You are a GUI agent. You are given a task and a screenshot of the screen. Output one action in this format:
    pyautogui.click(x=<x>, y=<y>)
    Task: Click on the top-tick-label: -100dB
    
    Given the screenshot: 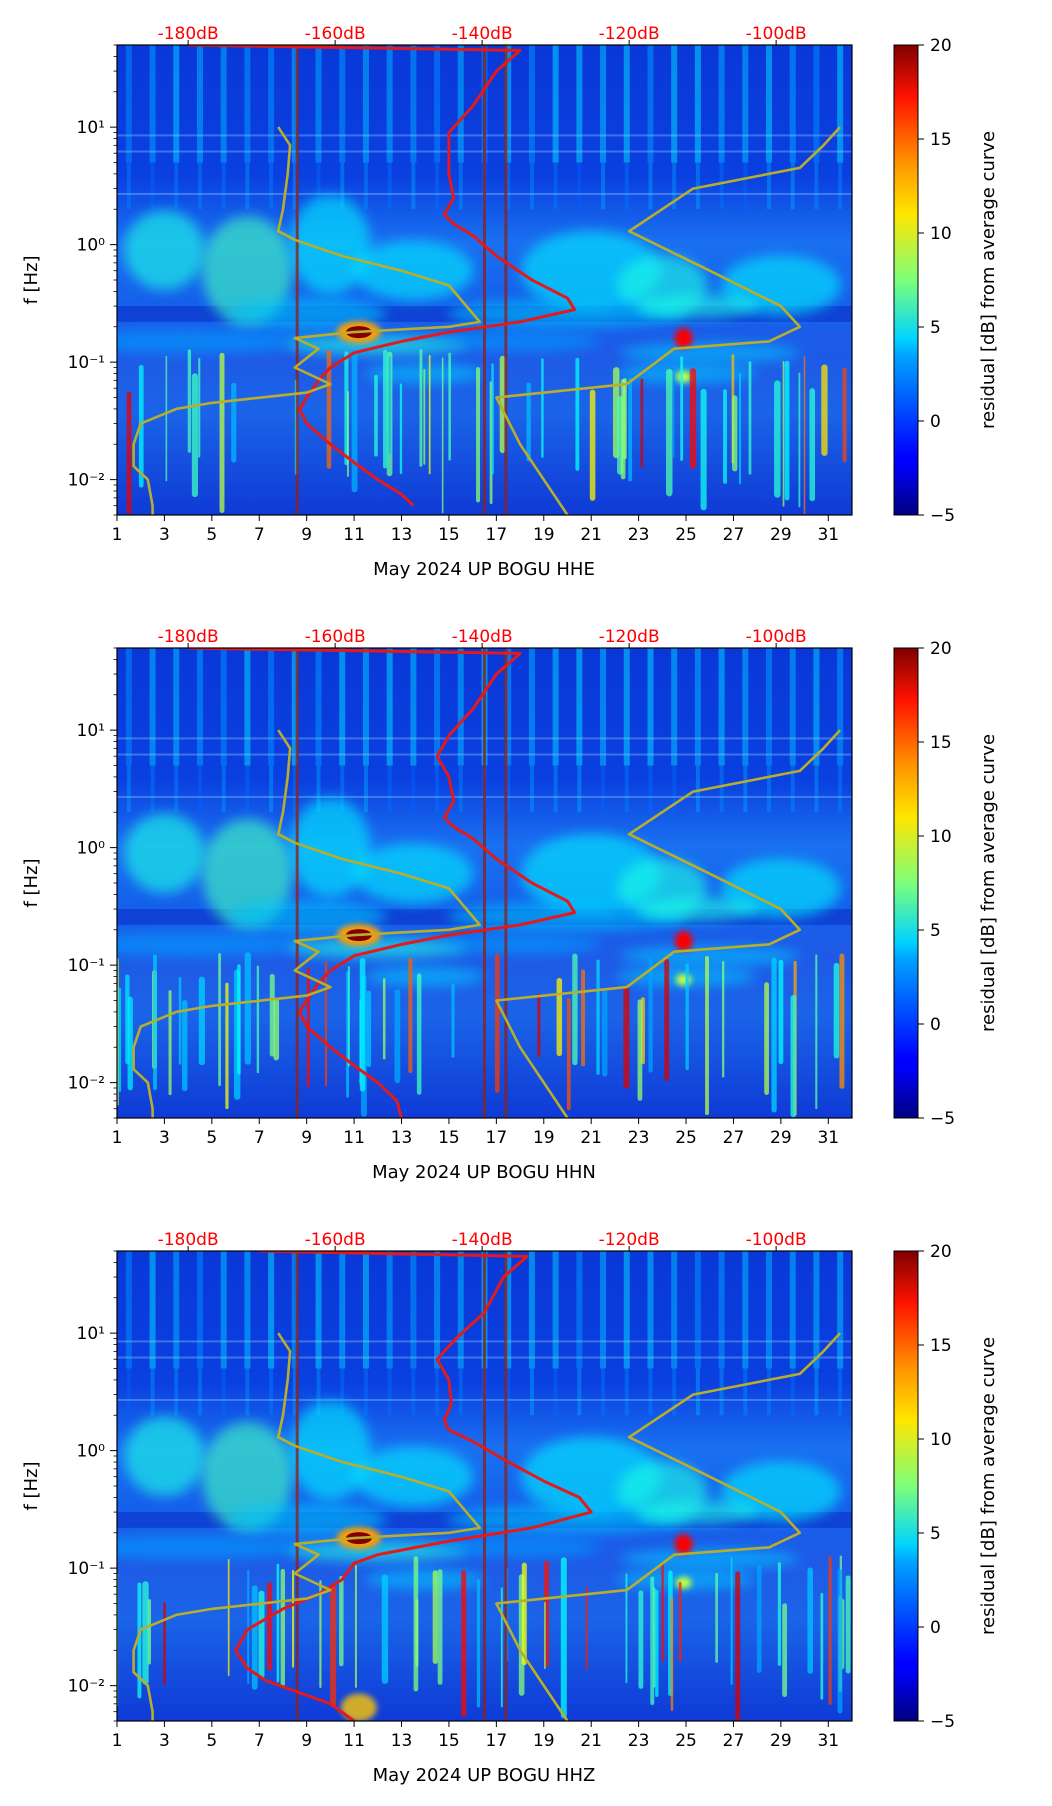 What is the action you would take?
    pyautogui.click(x=776, y=637)
    